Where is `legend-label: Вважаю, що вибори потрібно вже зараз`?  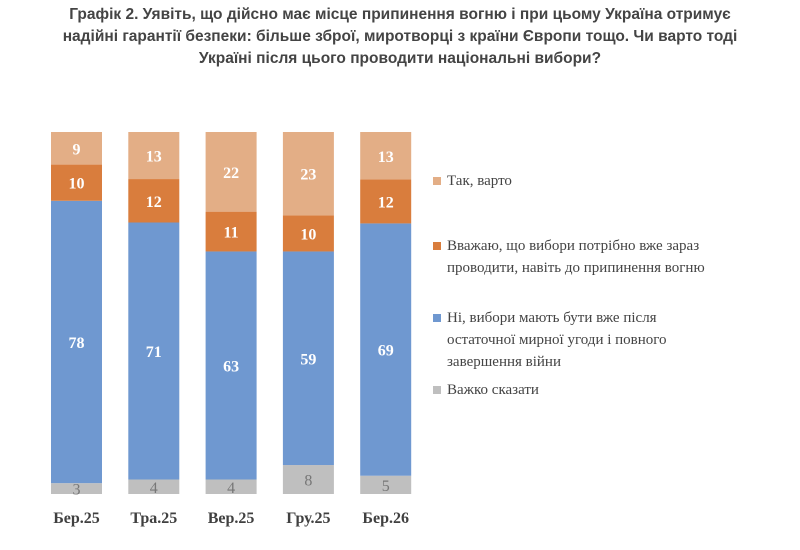 legend-label: Вважаю, що вибори потрібно вже зараз is located at coordinates (573, 246).